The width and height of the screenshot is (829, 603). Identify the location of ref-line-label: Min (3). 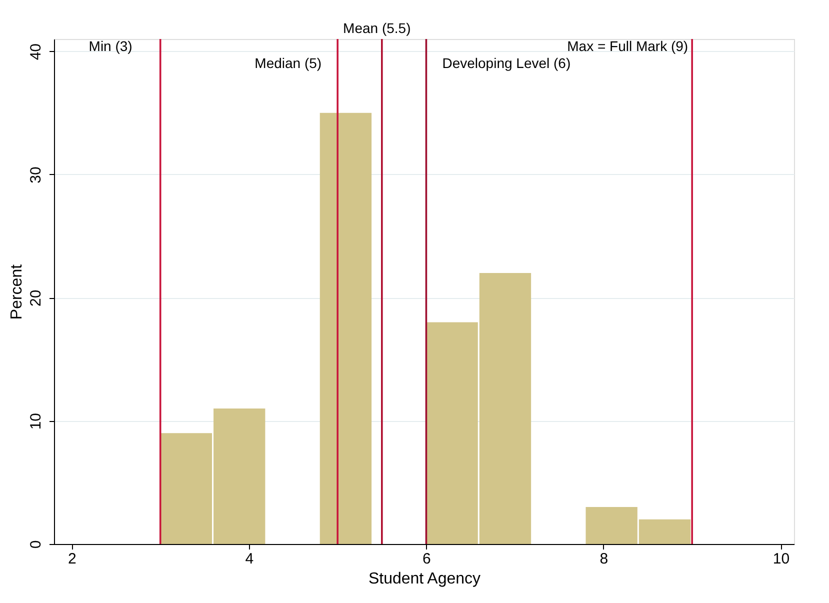
(110, 46).